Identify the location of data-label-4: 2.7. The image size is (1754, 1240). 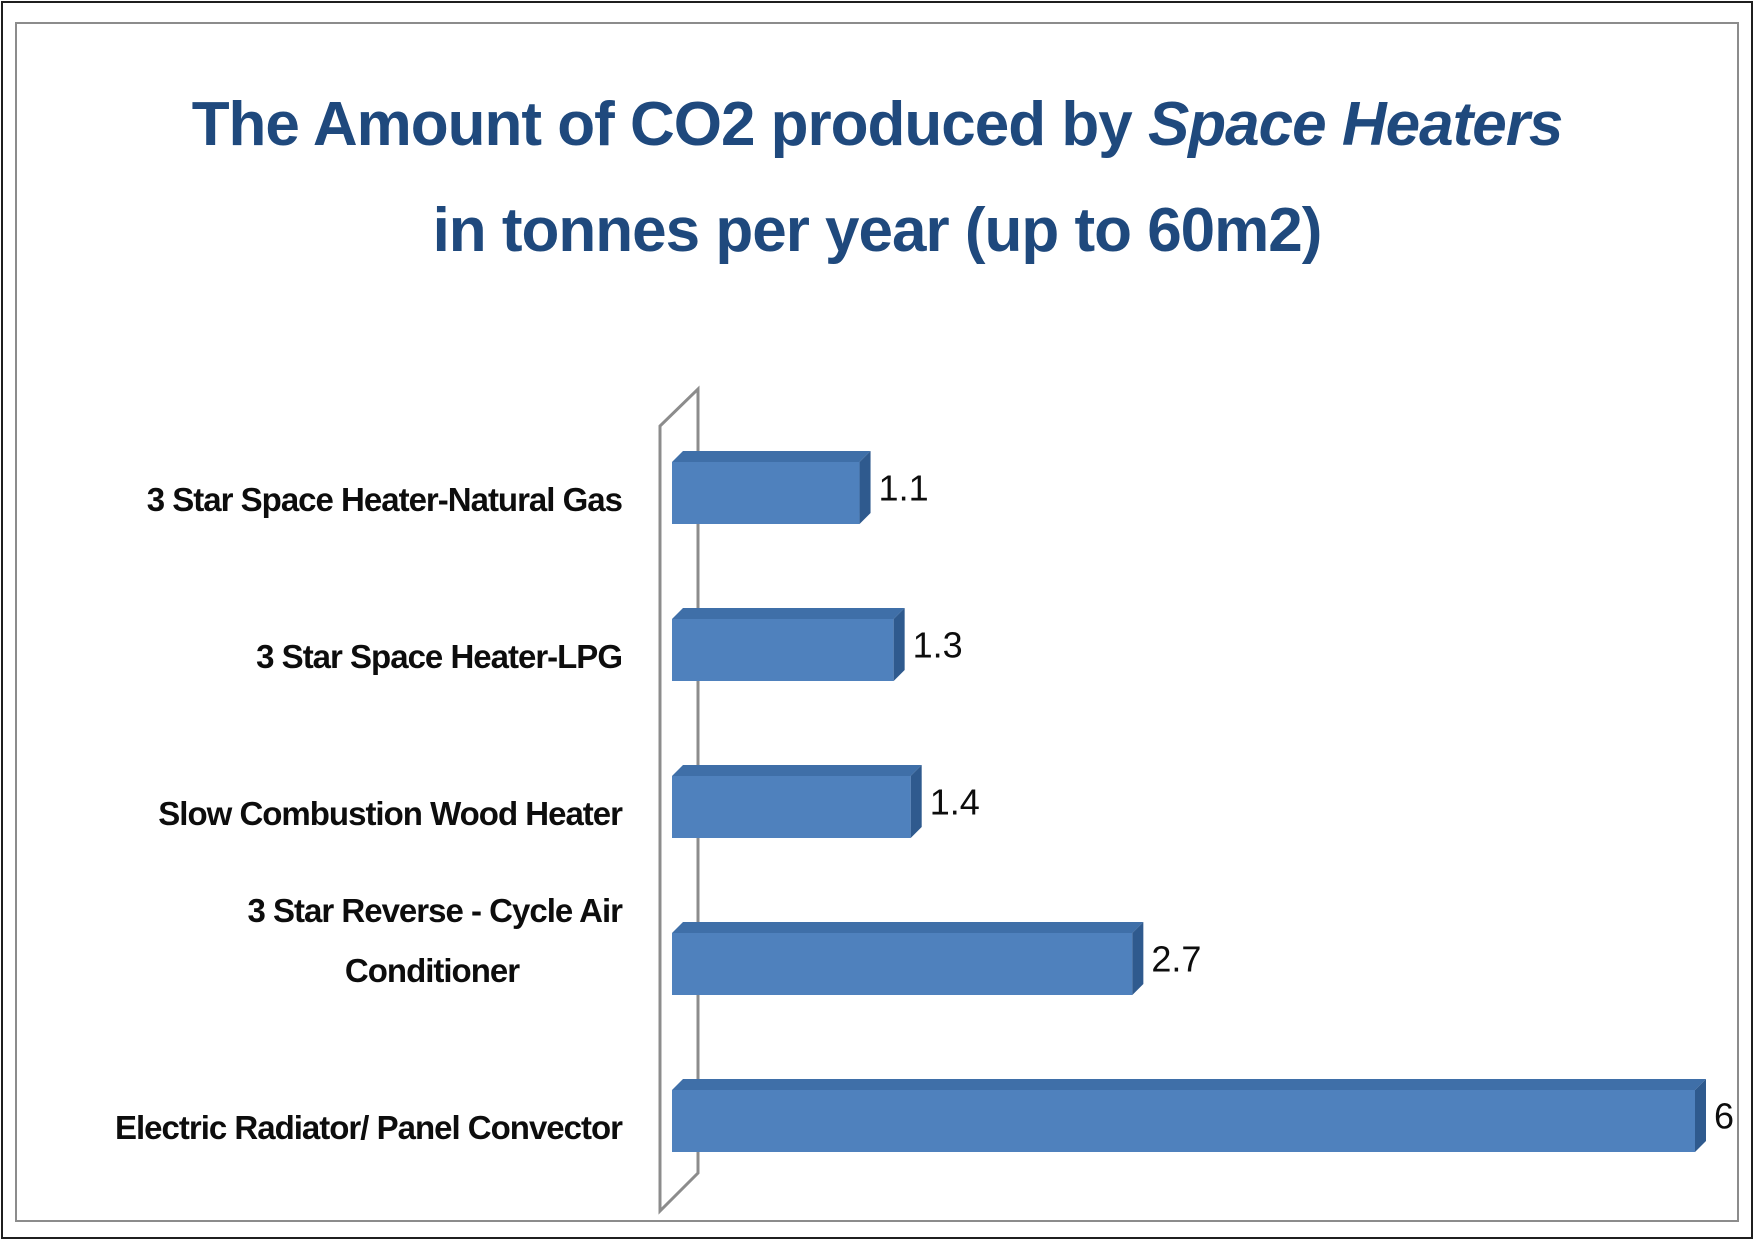
(1176, 959).